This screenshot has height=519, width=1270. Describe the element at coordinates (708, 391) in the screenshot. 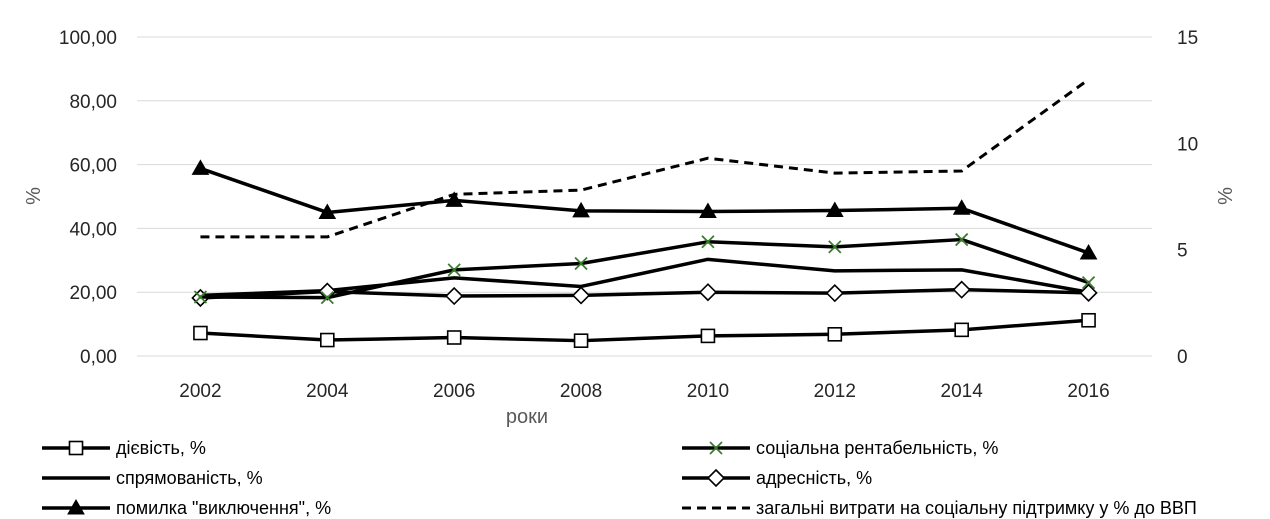

I see `x-tick-label: 2010` at that location.